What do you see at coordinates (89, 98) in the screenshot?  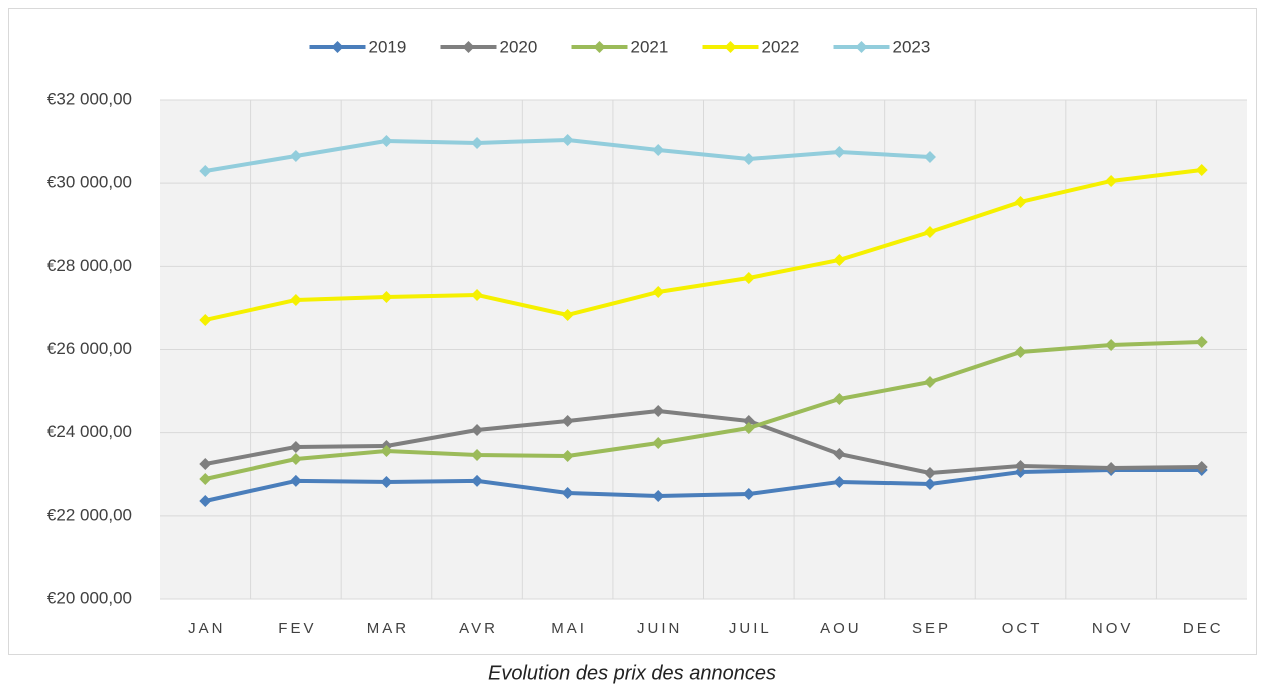 I see `y-tick-label: €32 000,00` at bounding box center [89, 98].